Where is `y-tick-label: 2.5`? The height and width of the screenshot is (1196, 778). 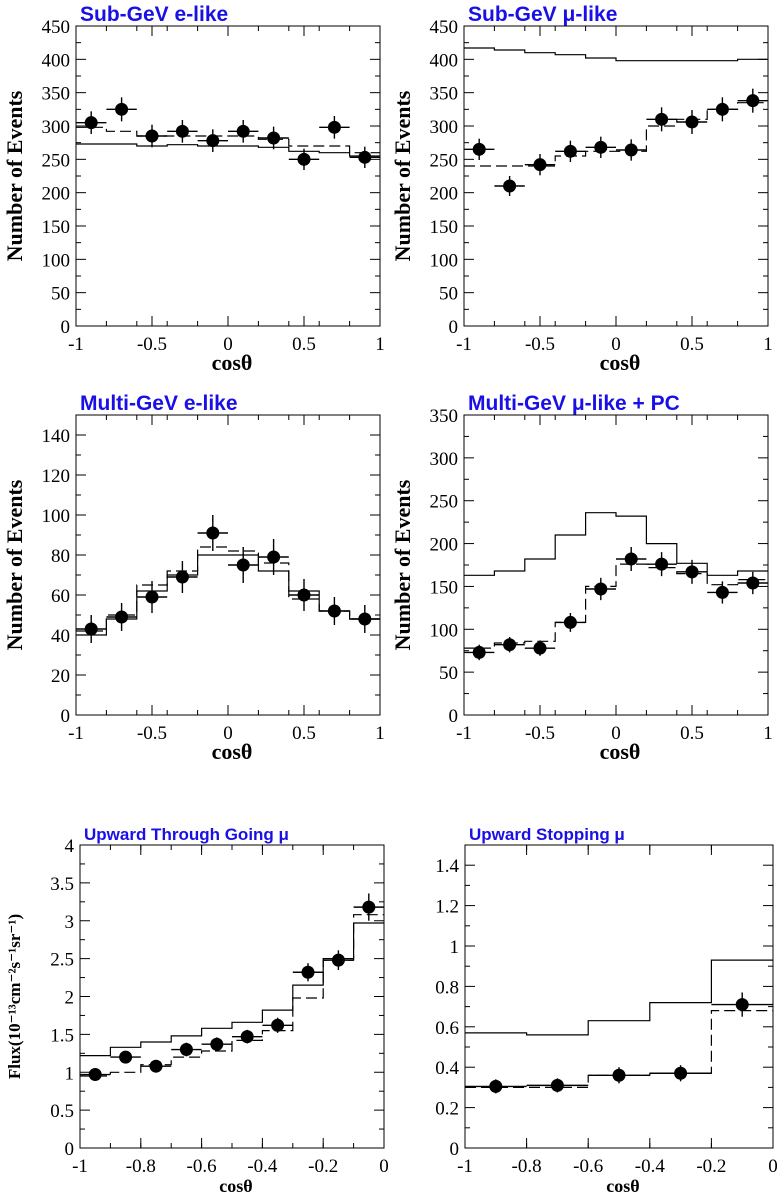 y-tick-label: 2.5 is located at coordinates (62, 960).